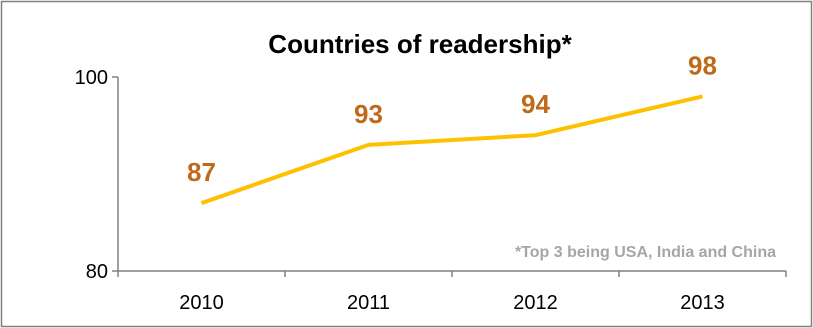 The width and height of the screenshot is (813, 328). What do you see at coordinates (201, 172) in the screenshot?
I see `data-label-2010: 87` at bounding box center [201, 172].